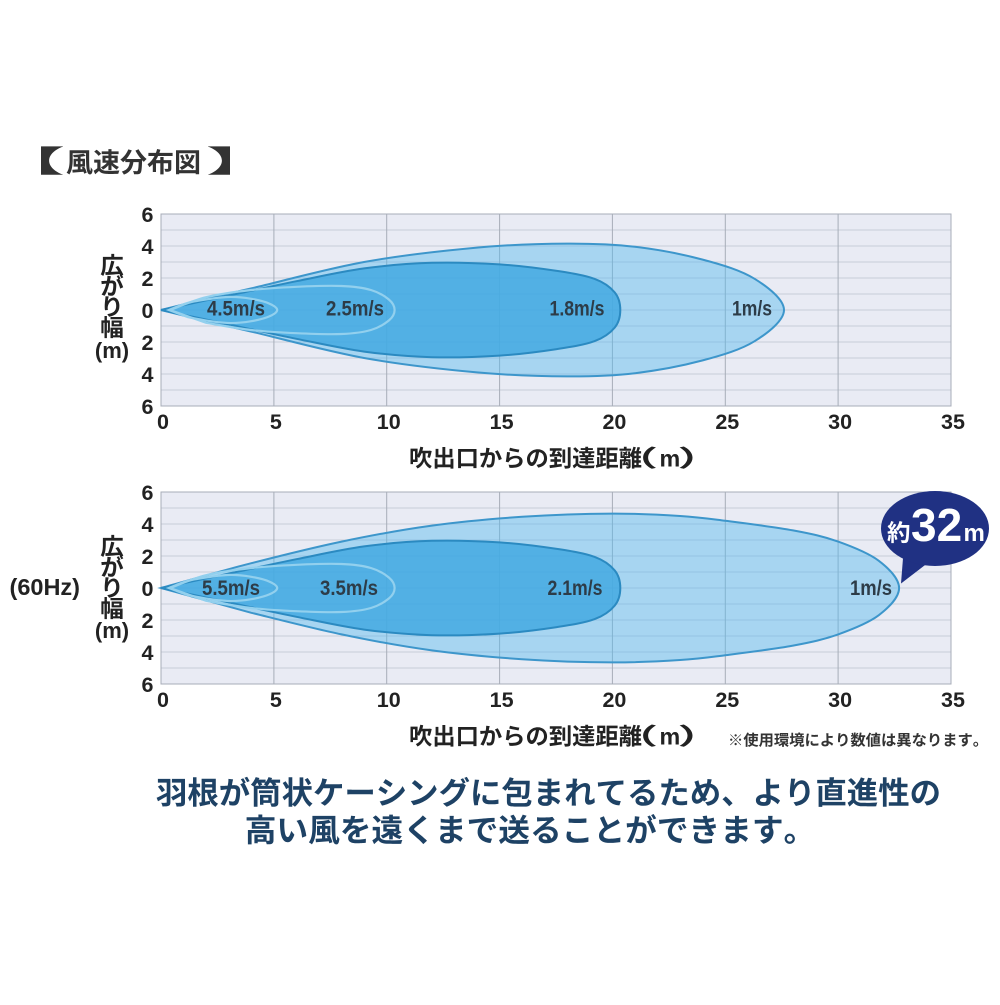 The height and width of the screenshot is (1005, 1000). Describe the element at coordinates (575, 588) in the screenshot. I see `svg-text: 2.1m/s` at that location.